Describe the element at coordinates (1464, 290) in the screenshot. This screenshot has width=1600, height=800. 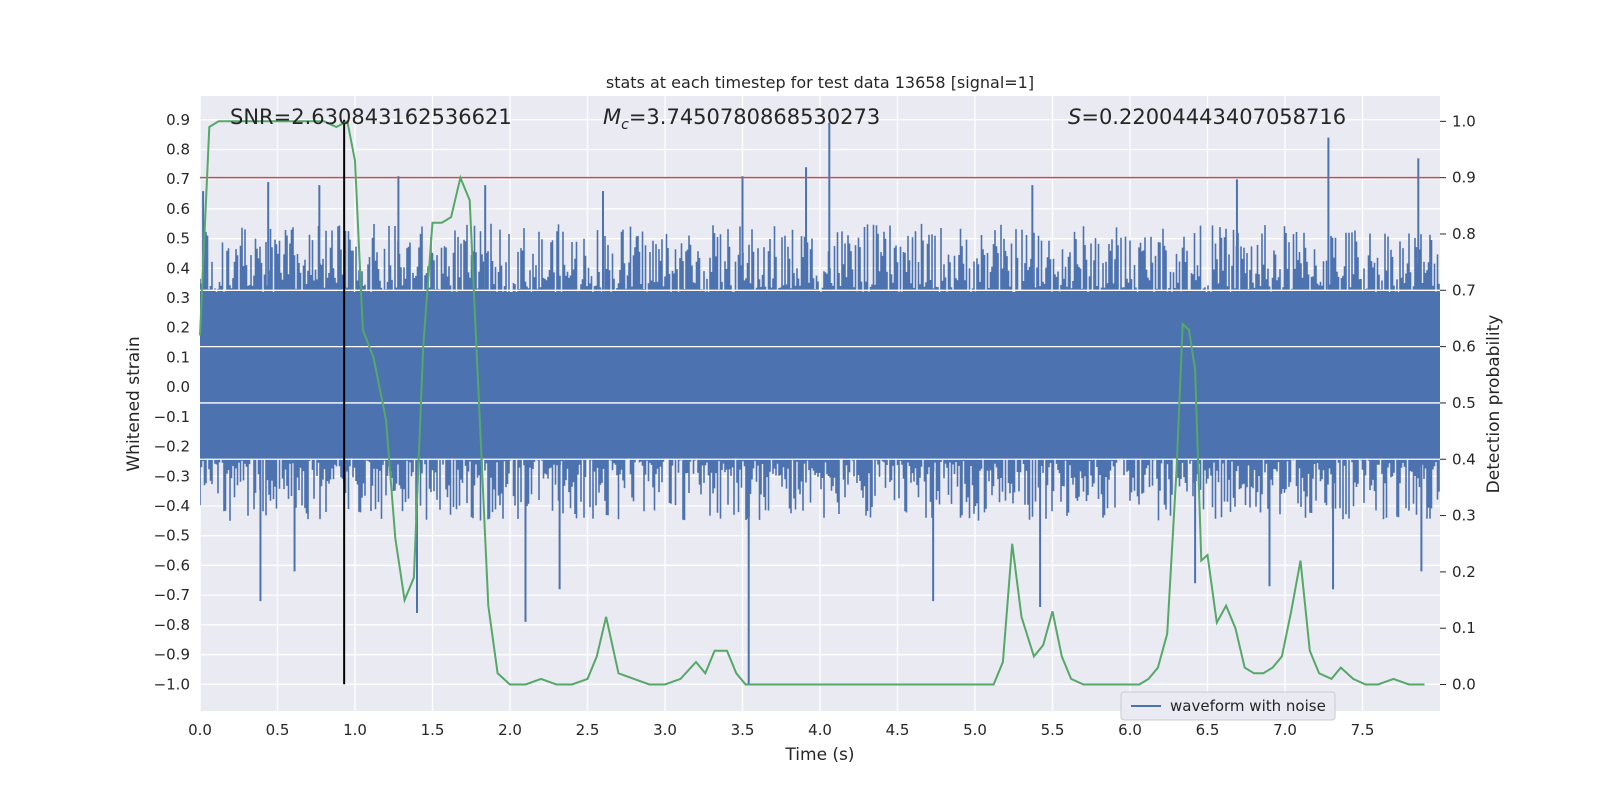
I see `right-tick-label: 0.7` at that location.